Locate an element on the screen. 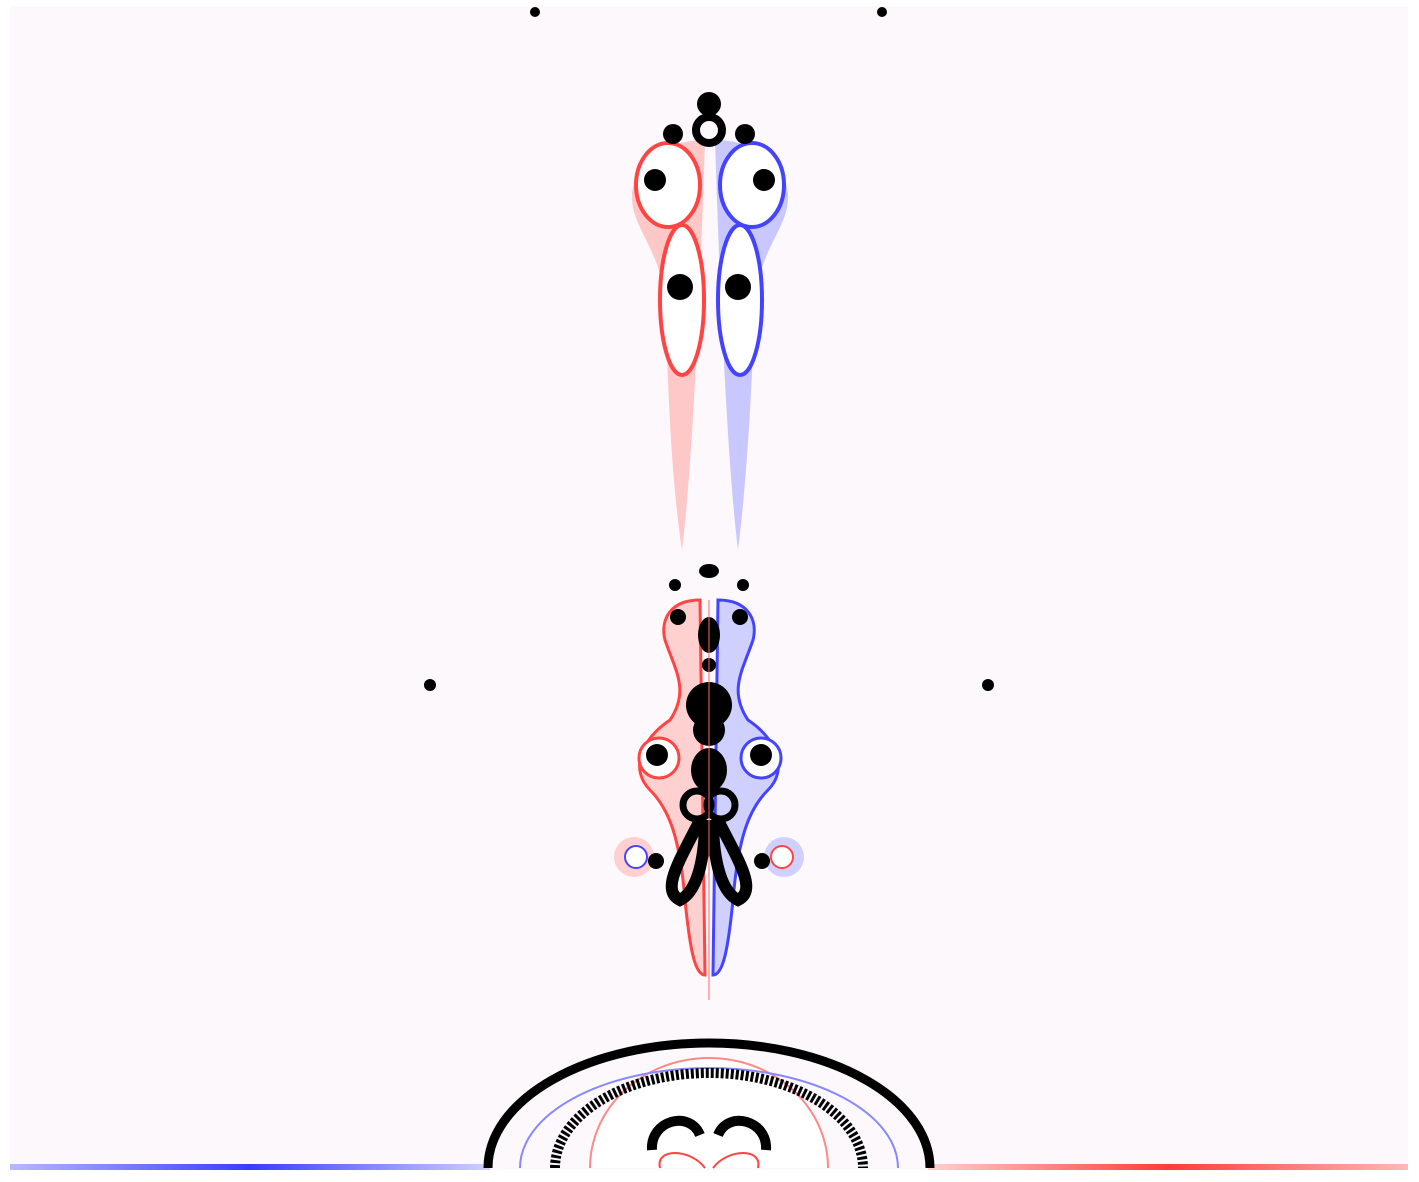 Image resolution: width=1419 pixels, height=1182 pixels. floor-blue is located at coordinates (250, 1167).